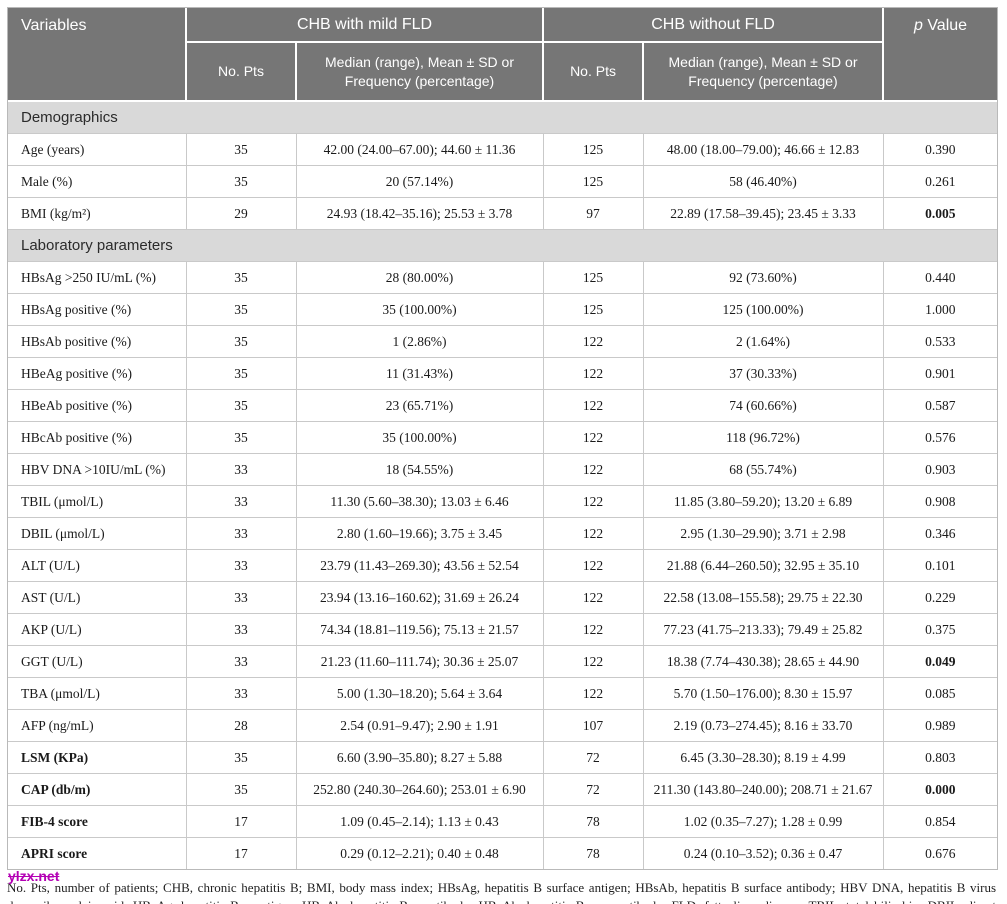  What do you see at coordinates (593, 821) in the screenshot?
I see `no-pts-without-cell: 78` at bounding box center [593, 821].